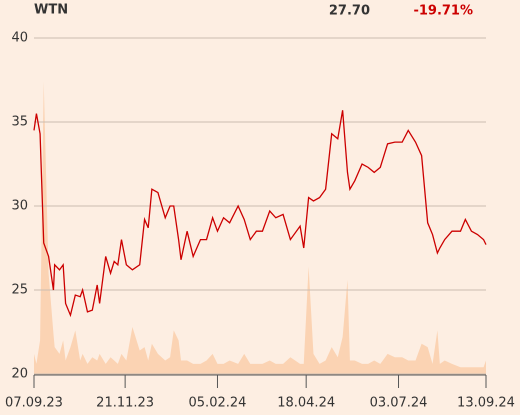  I want to click on change: -19.71%, so click(443, 11).